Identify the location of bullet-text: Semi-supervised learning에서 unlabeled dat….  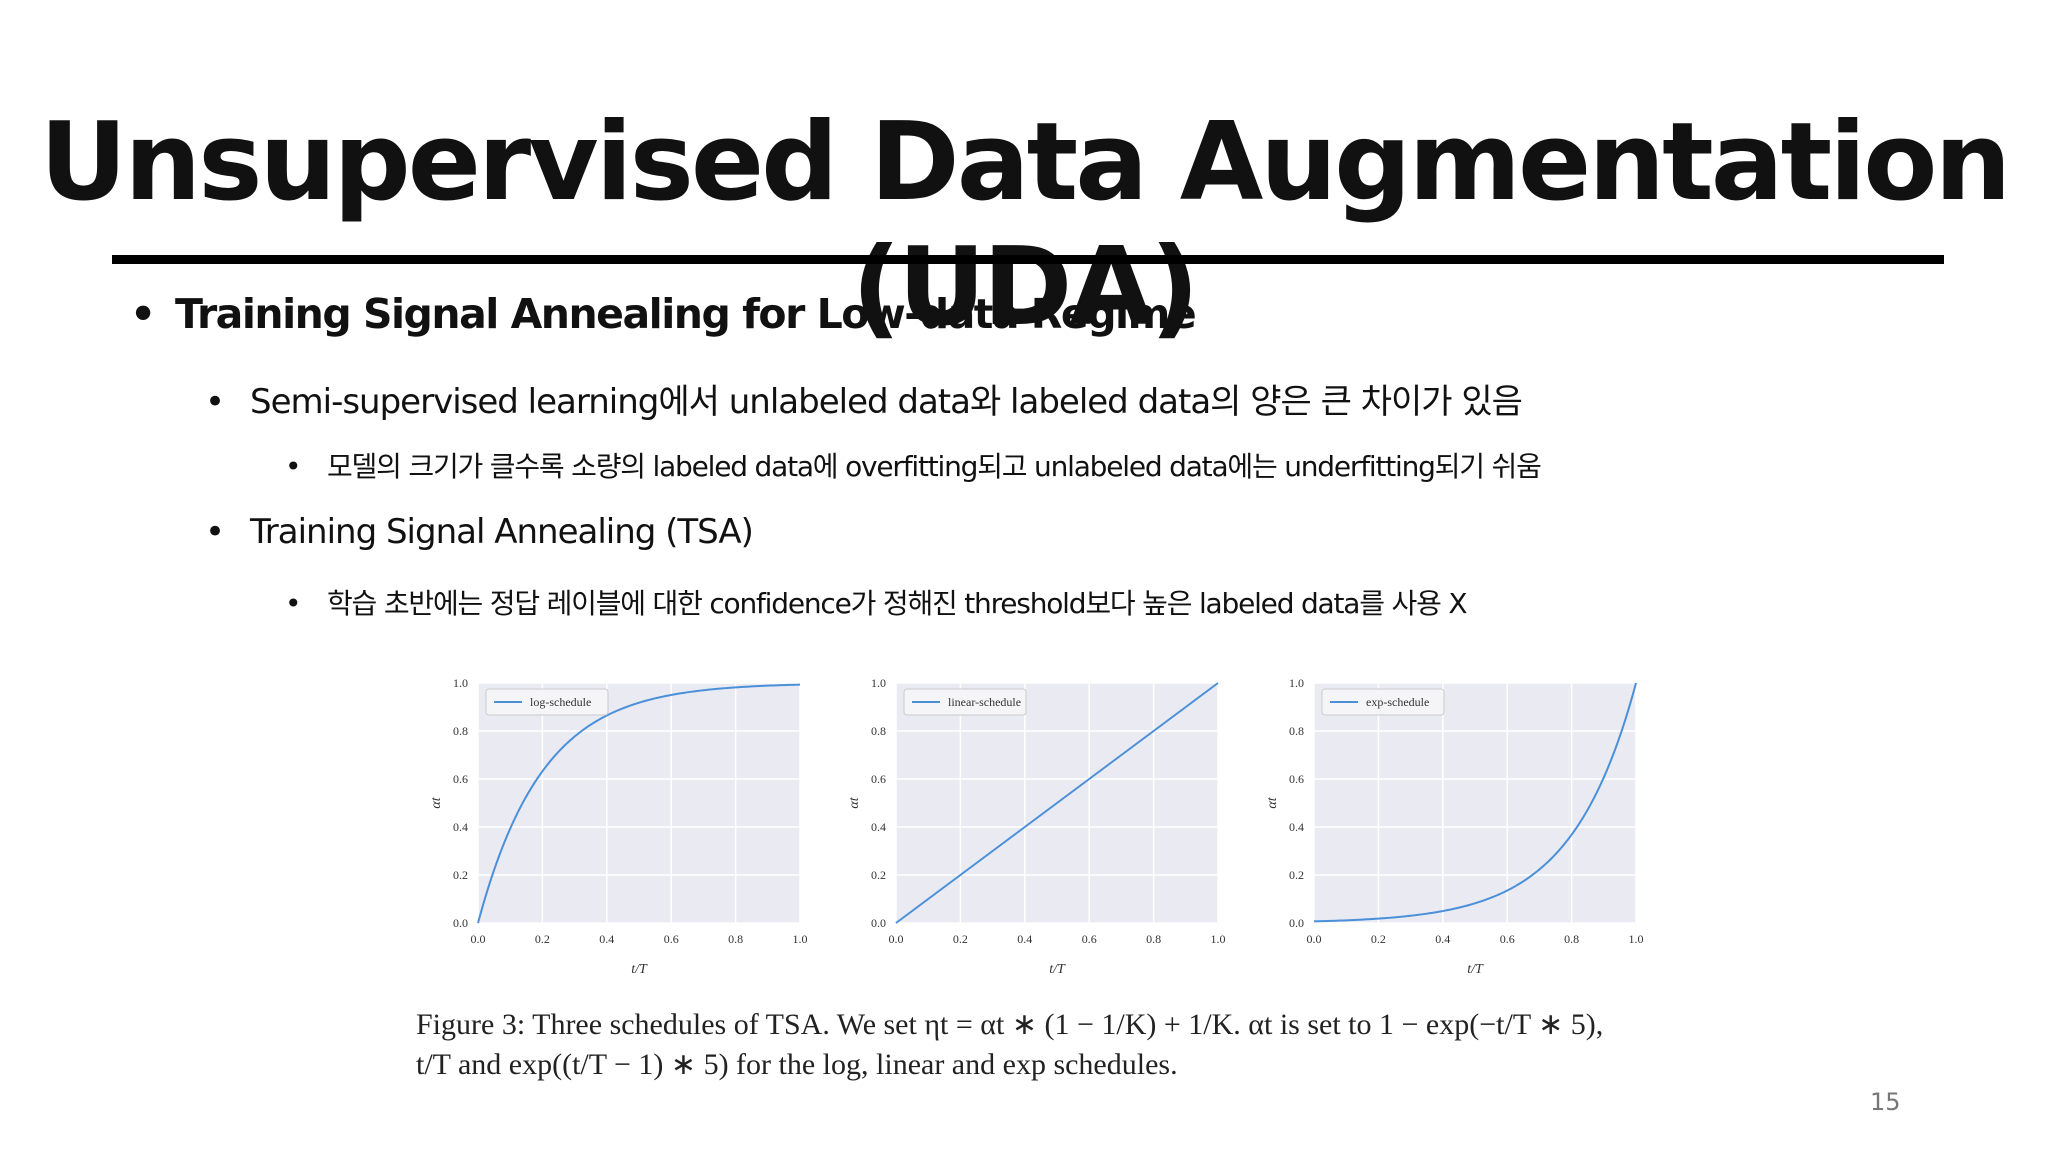
(886, 402).